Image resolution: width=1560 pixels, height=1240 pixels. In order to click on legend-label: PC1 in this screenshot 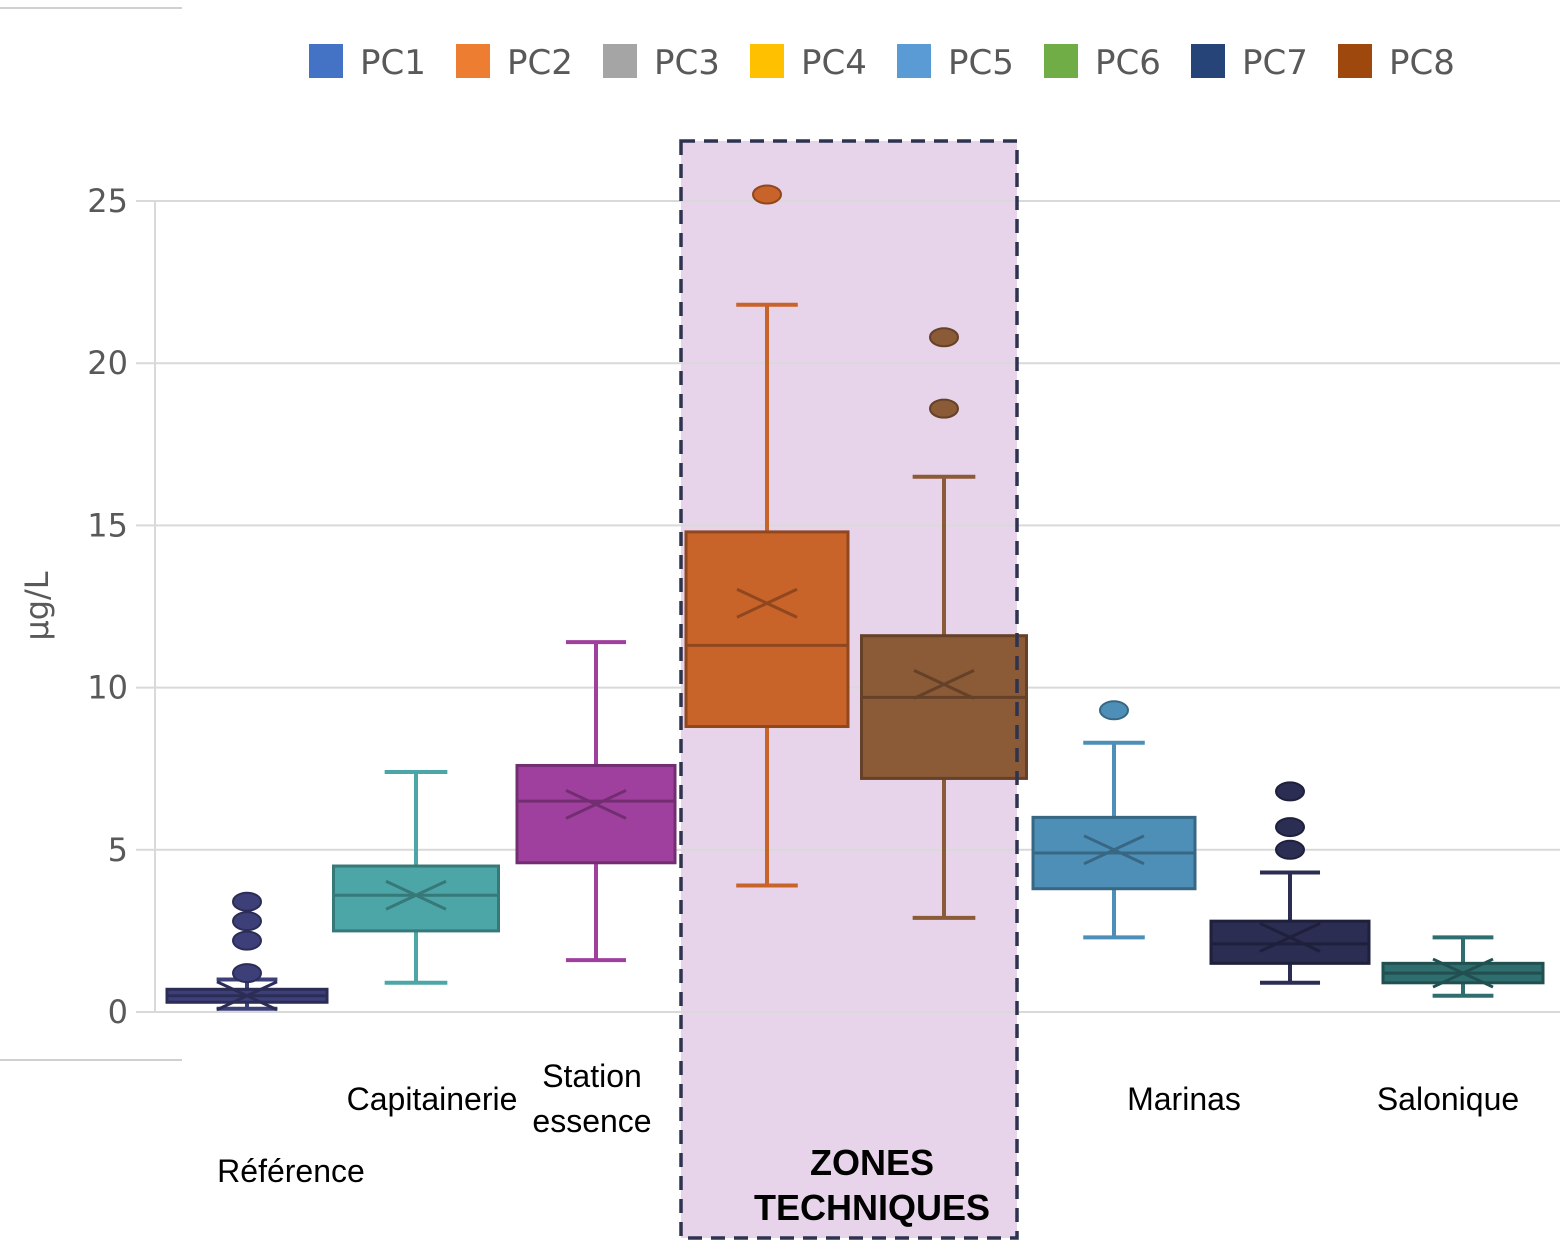, I will do `click(393, 63)`.